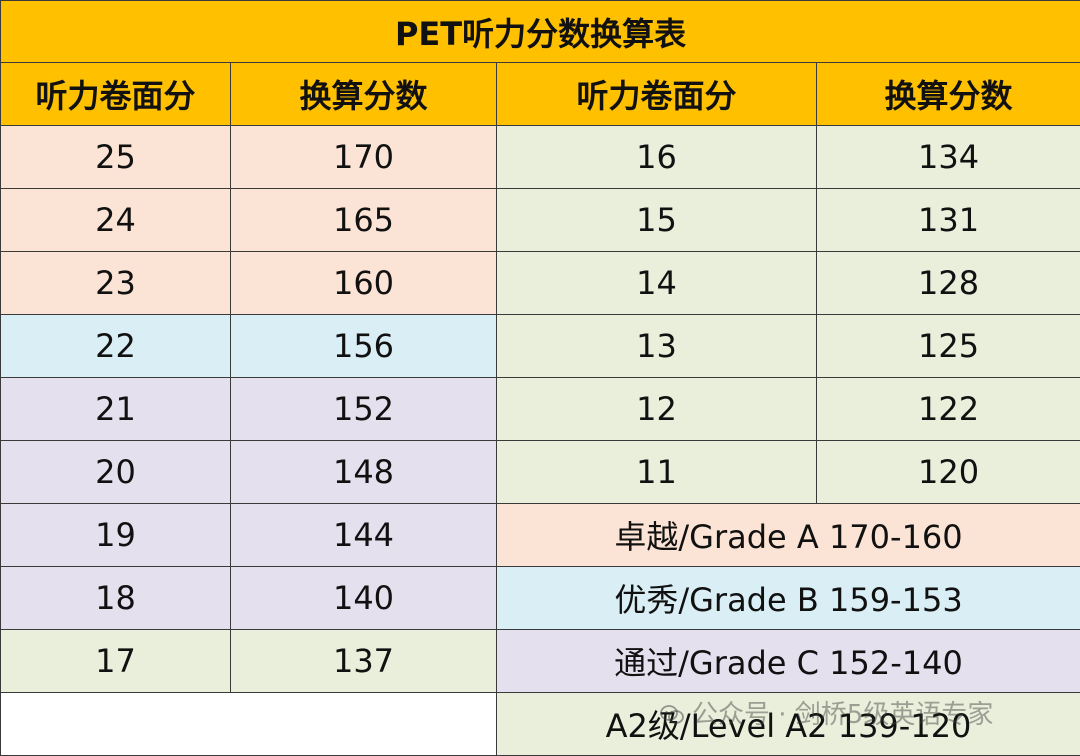  Describe the element at coordinates (116, 283) in the screenshot. I see `raw-score-cell: 23` at that location.